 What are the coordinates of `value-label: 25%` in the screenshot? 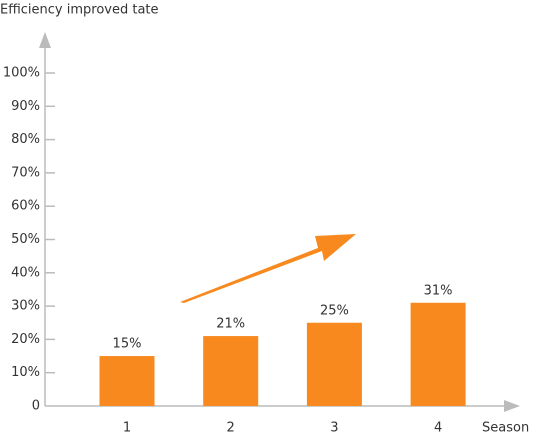 It's located at (334, 310).